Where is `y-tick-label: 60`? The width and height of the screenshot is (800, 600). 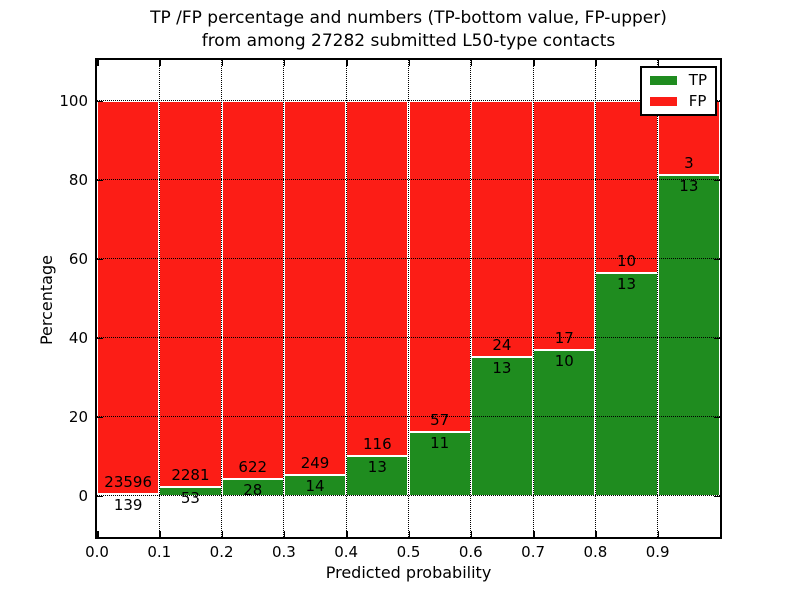
y-tick-label: 60 is located at coordinates (78, 258).